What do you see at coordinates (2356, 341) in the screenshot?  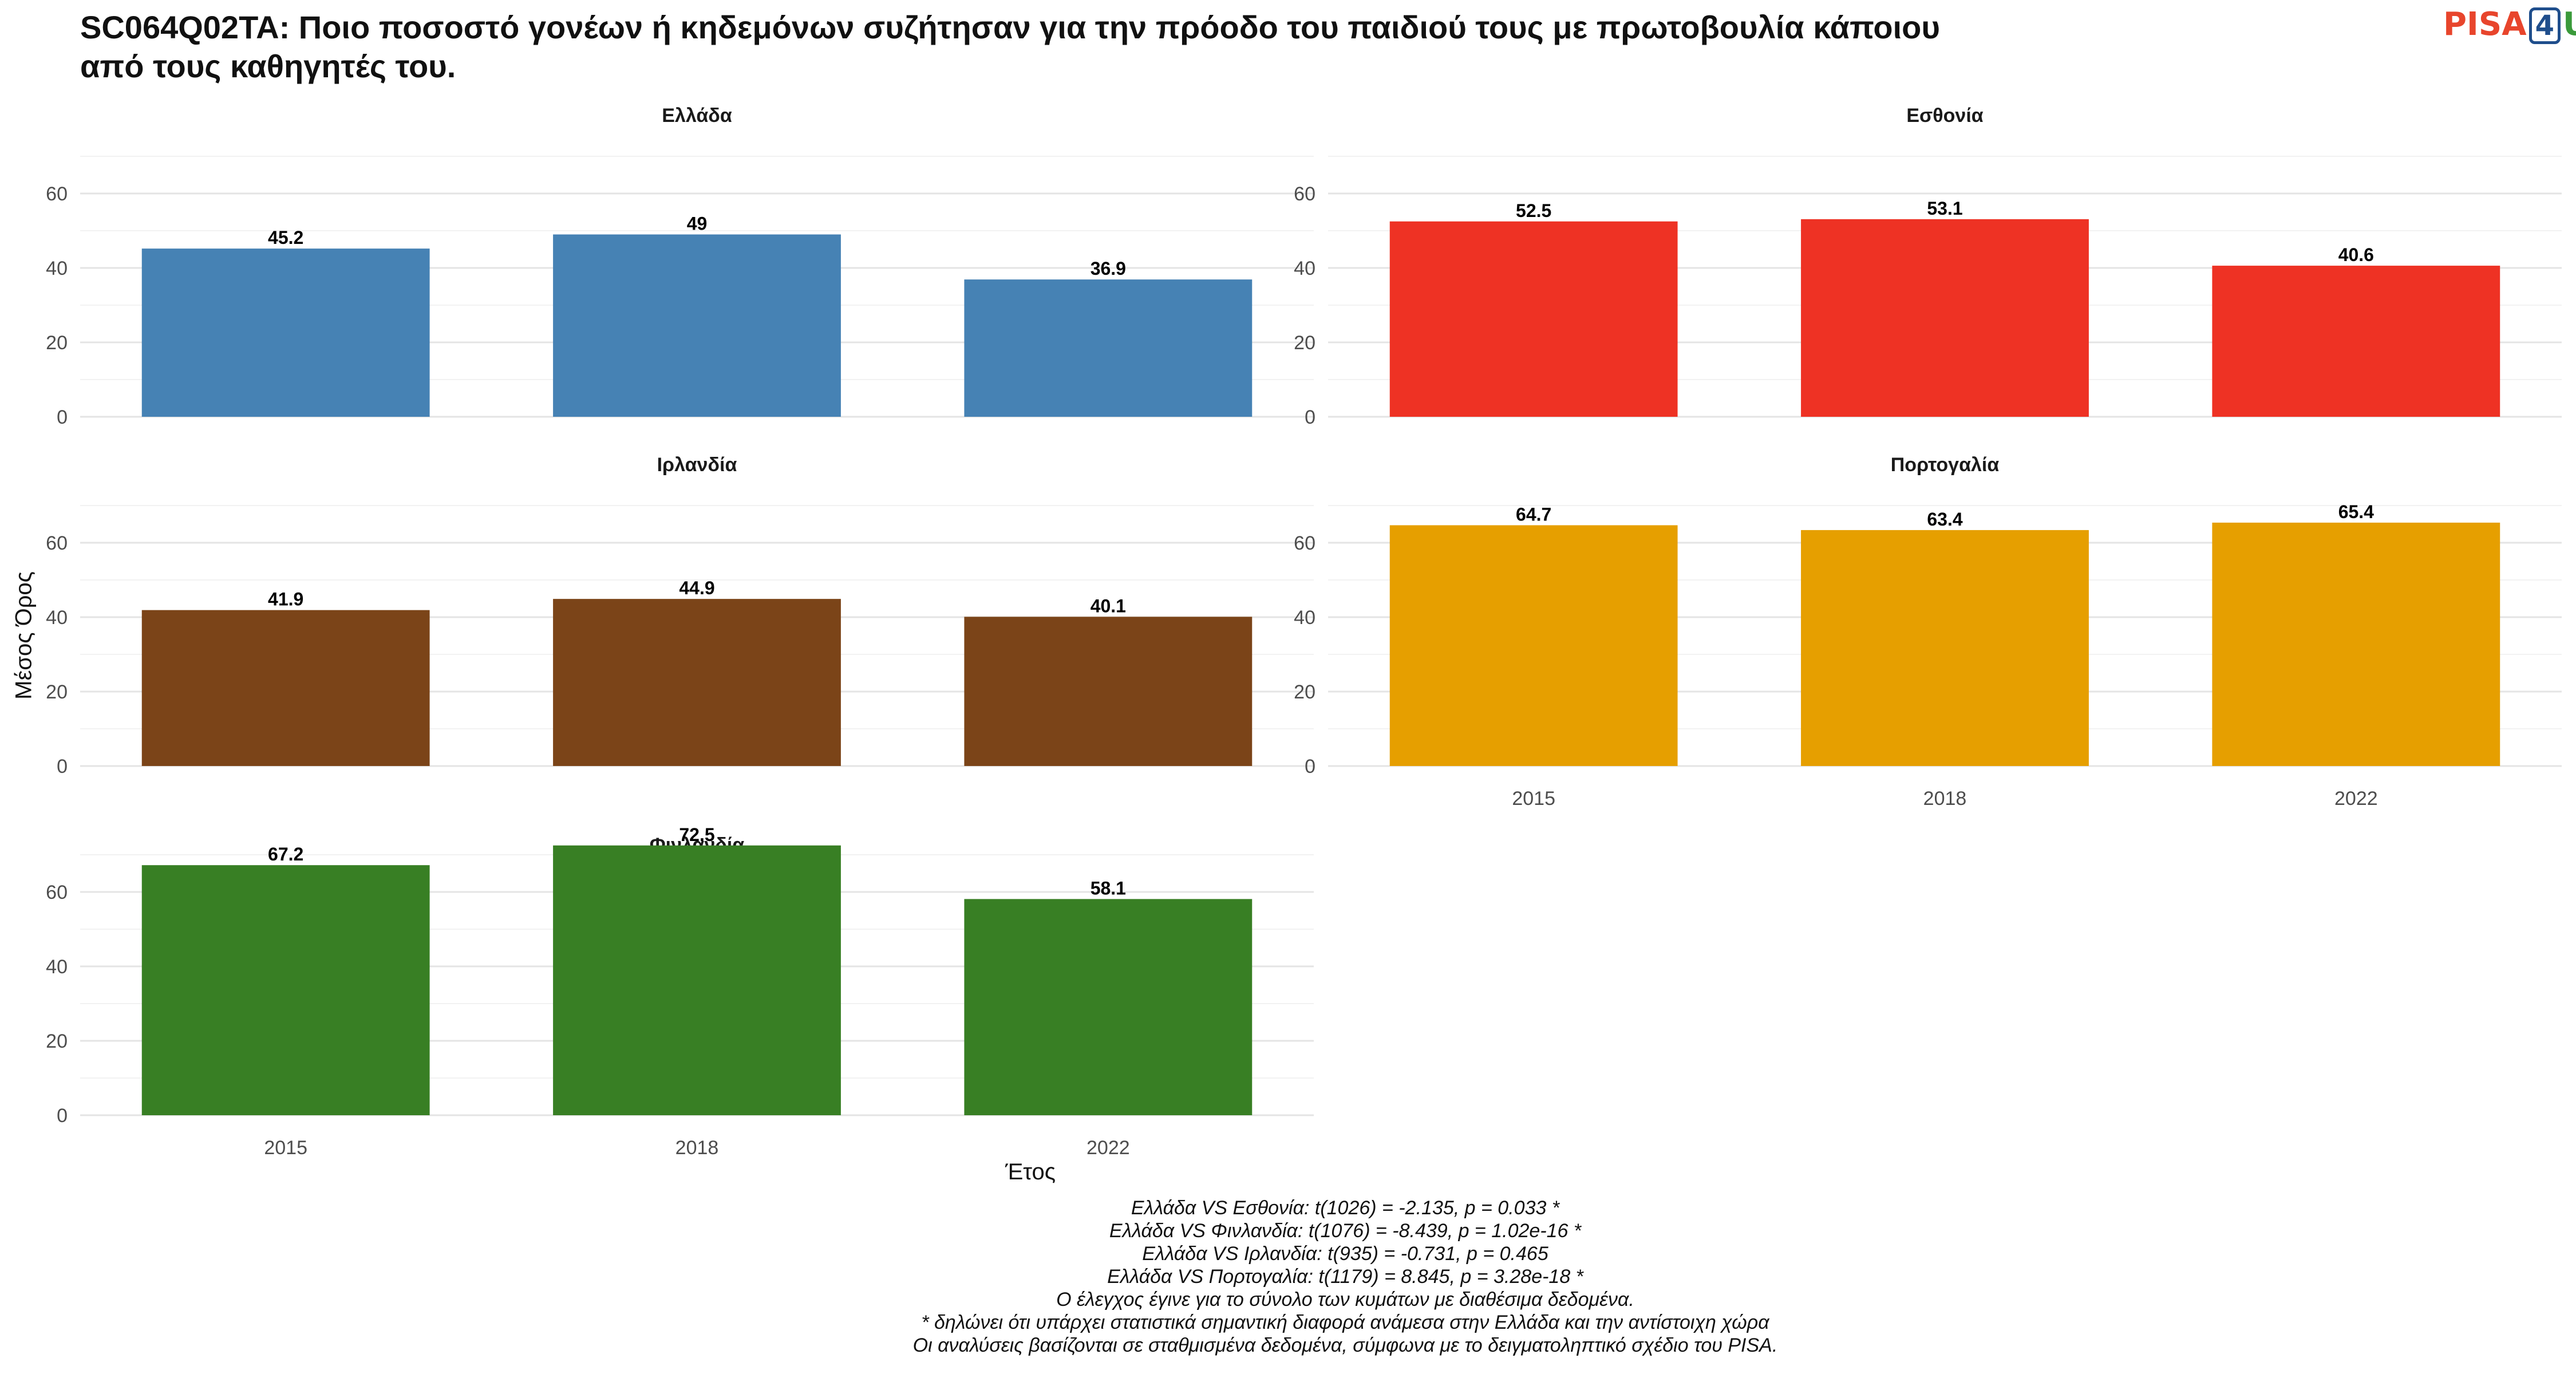 I see `bar-Εσθονία-2022` at bounding box center [2356, 341].